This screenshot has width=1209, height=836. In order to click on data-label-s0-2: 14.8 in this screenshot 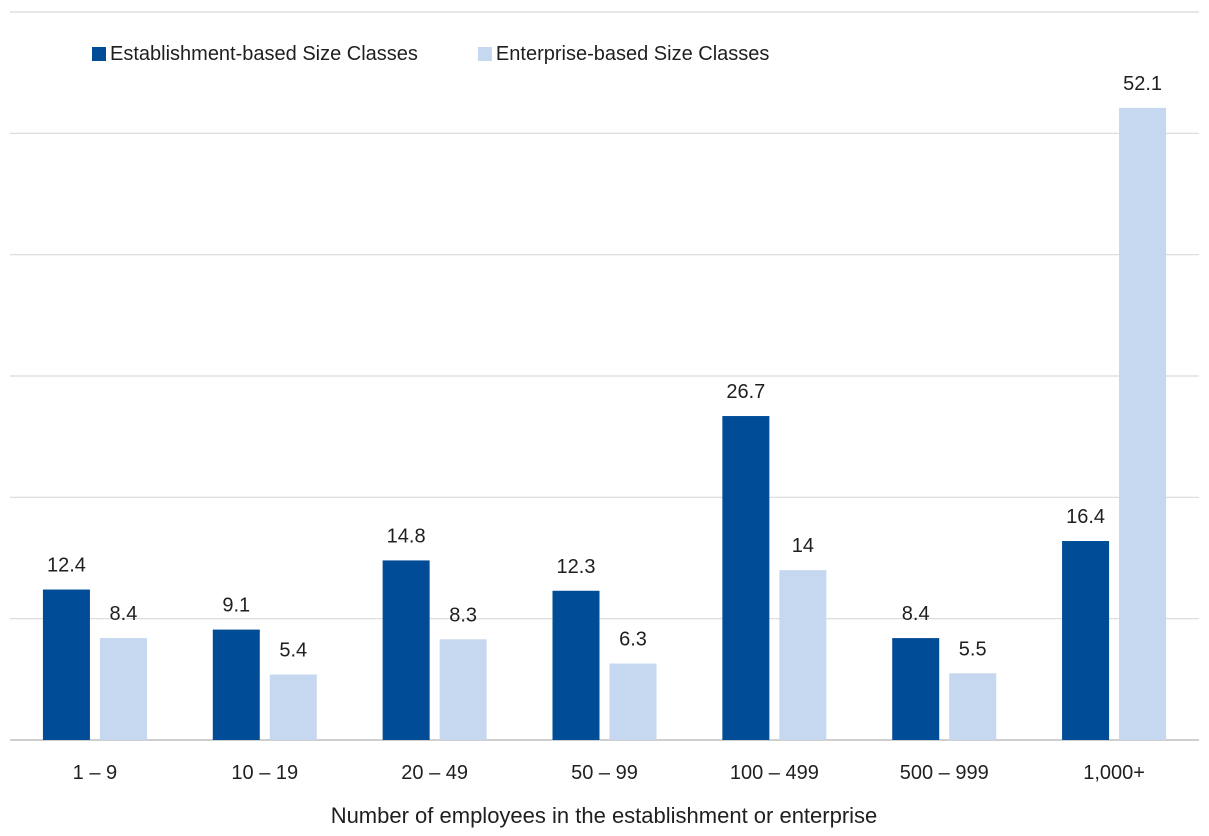, I will do `click(406, 536)`.